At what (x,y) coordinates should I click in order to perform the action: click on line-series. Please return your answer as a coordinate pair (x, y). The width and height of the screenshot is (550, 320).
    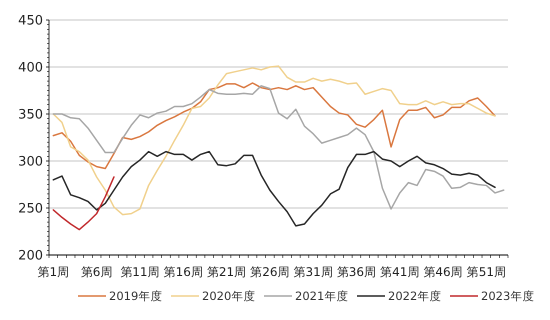
    Looking at the image, I should click on (83, 203).